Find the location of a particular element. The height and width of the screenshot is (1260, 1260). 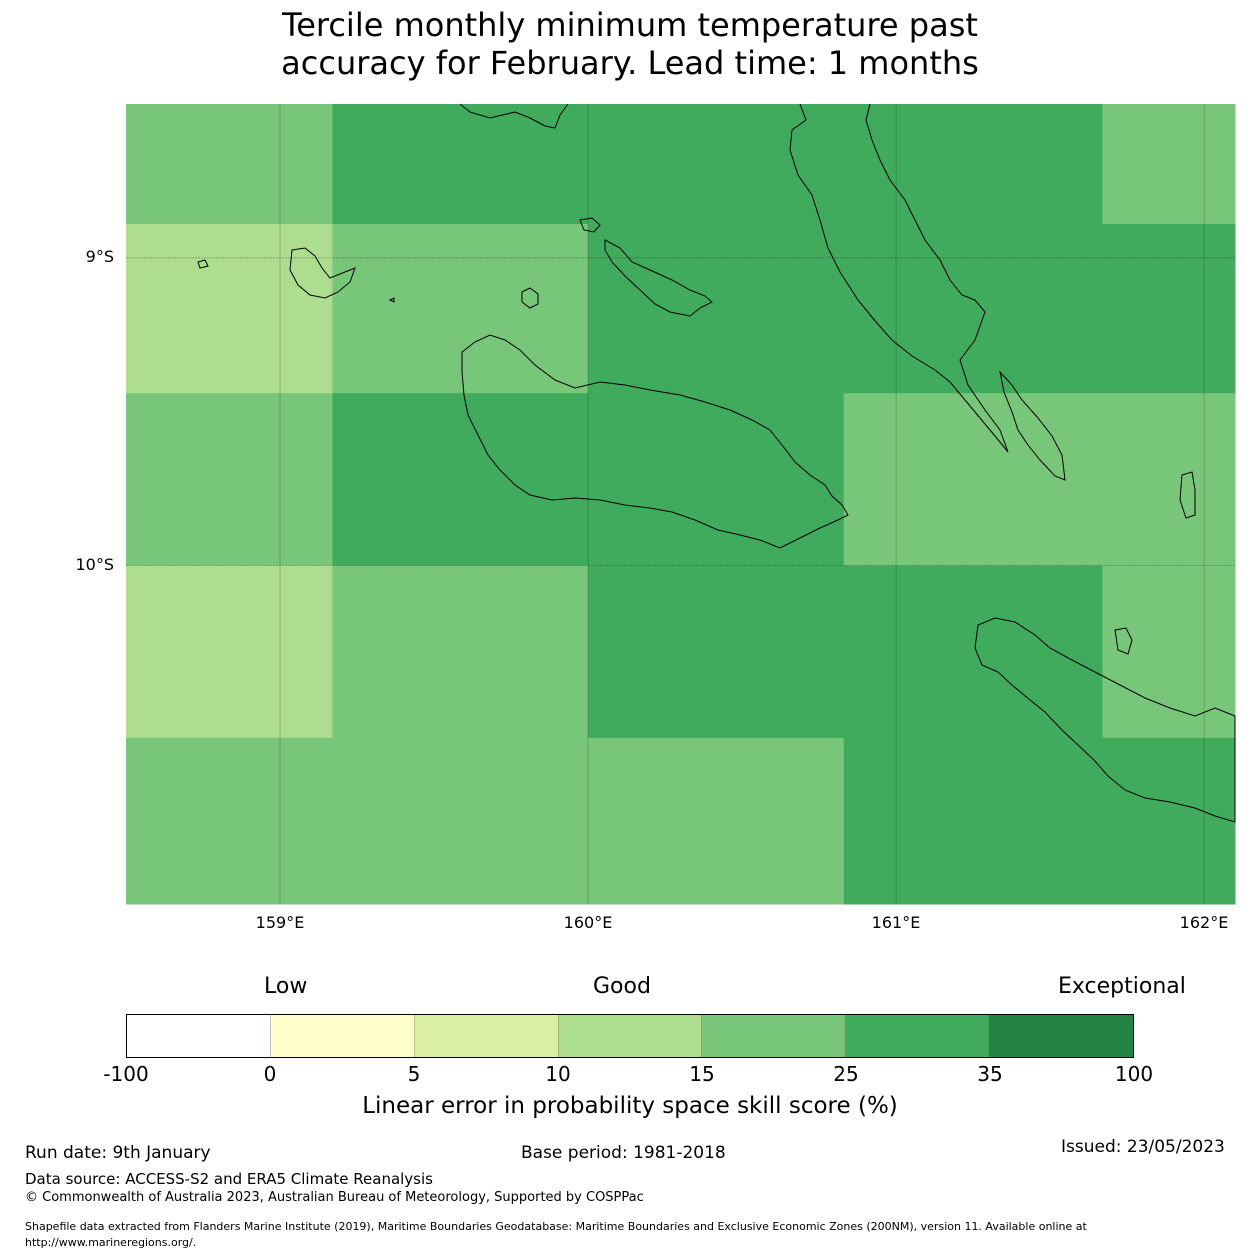

lon-label-159e: 159°E is located at coordinates (280, 922).